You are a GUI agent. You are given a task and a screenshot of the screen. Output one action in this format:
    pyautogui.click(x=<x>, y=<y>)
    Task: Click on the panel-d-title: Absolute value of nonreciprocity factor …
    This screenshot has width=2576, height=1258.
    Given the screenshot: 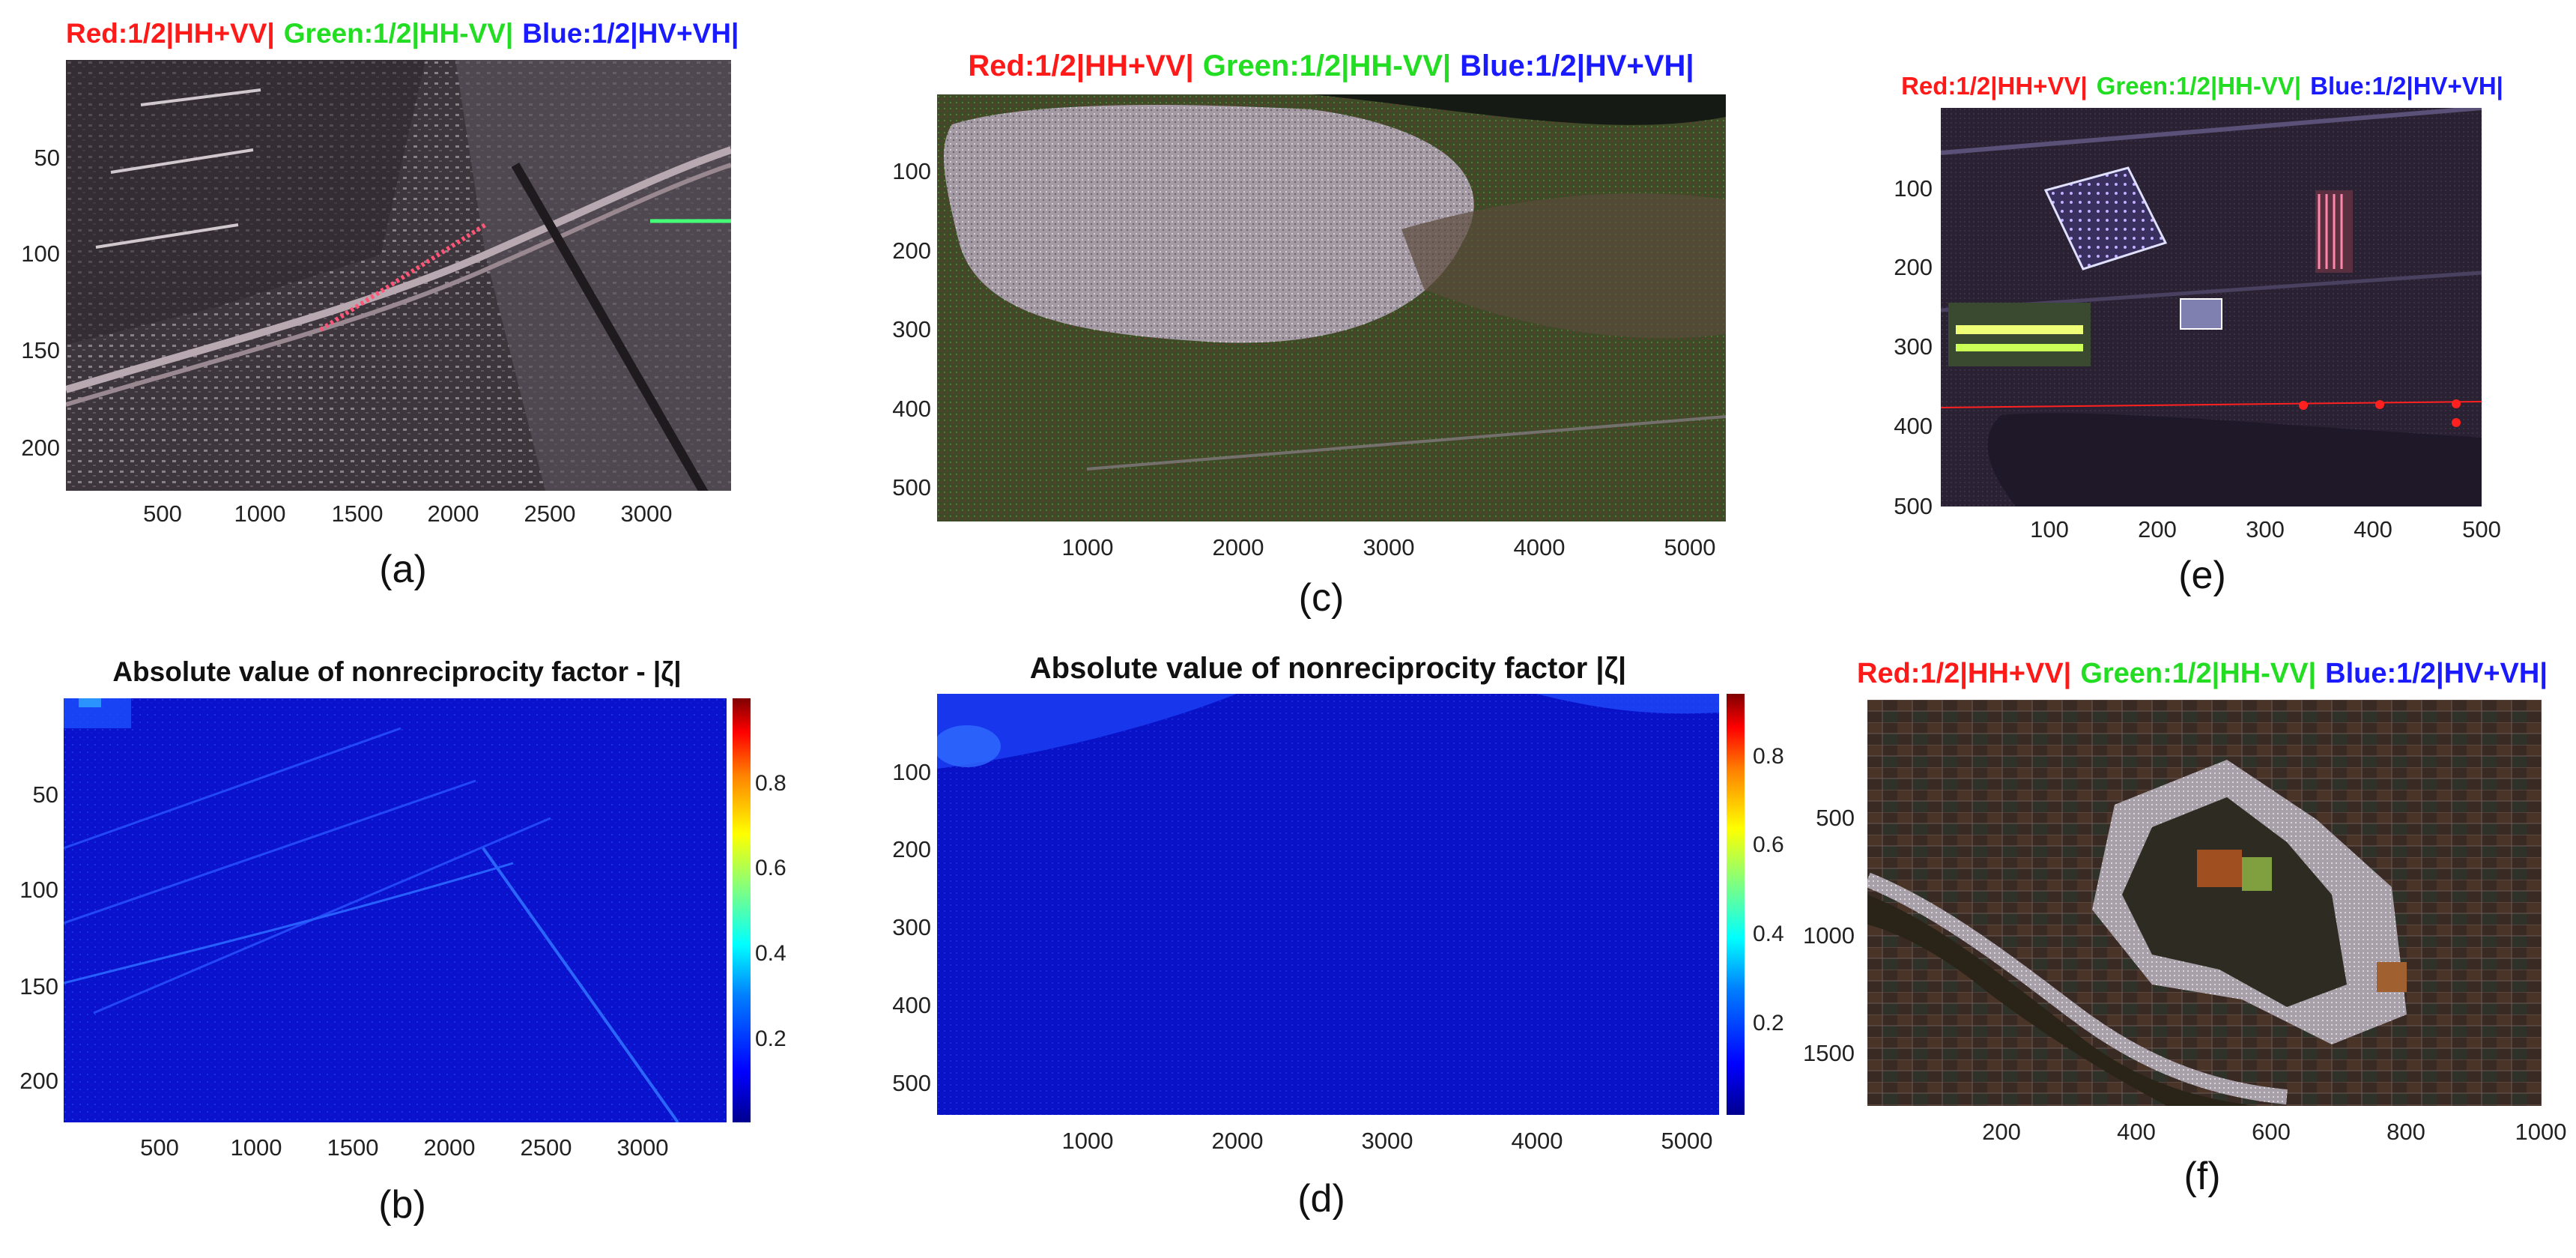 What is the action you would take?
    pyautogui.click(x=1328, y=668)
    